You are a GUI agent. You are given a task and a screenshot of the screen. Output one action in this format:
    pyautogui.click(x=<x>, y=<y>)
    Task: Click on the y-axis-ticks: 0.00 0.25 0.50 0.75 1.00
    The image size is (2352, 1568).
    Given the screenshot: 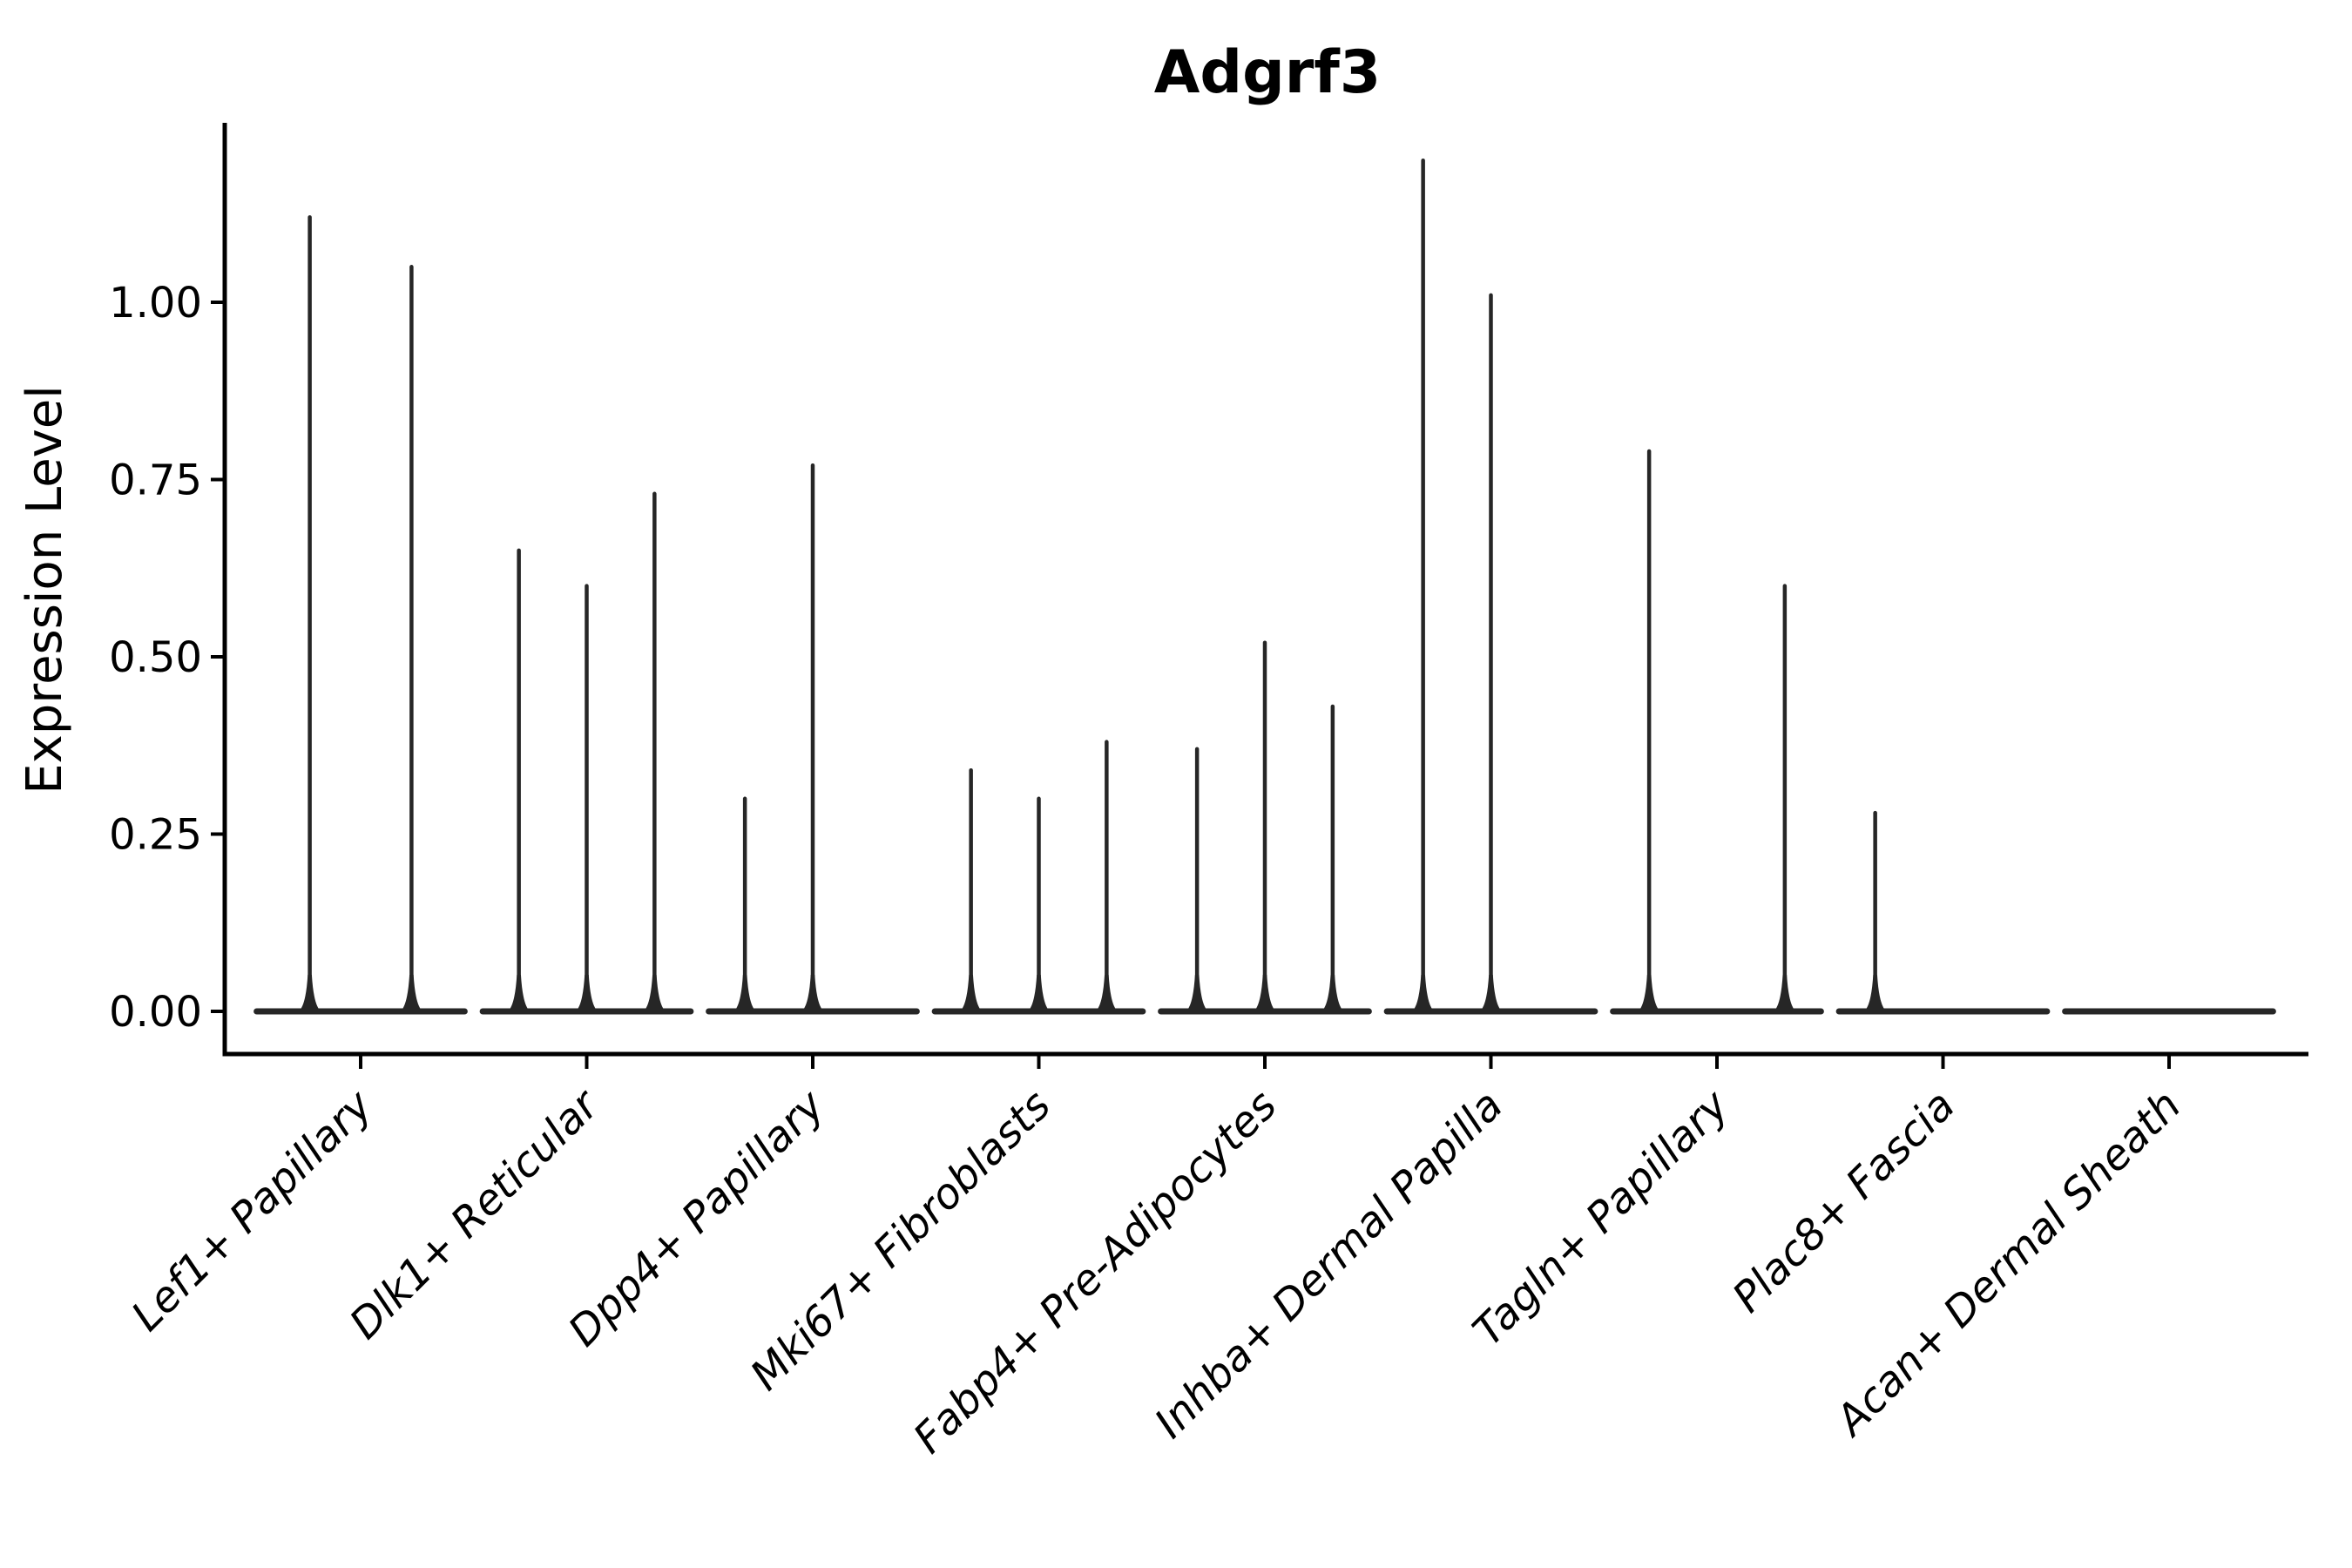 What is the action you would take?
    pyautogui.click(x=167, y=658)
    